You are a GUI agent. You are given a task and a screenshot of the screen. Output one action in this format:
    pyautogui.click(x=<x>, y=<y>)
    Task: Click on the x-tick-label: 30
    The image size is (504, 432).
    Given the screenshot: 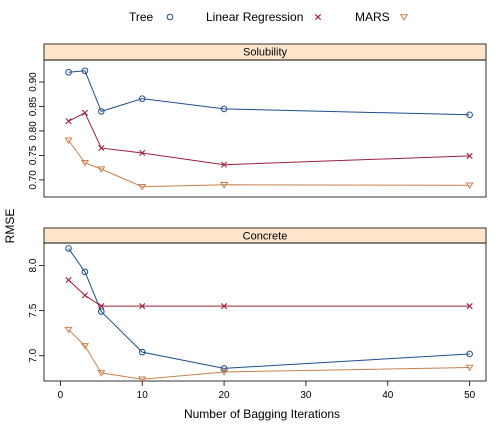 What is the action you would take?
    pyautogui.click(x=306, y=395)
    